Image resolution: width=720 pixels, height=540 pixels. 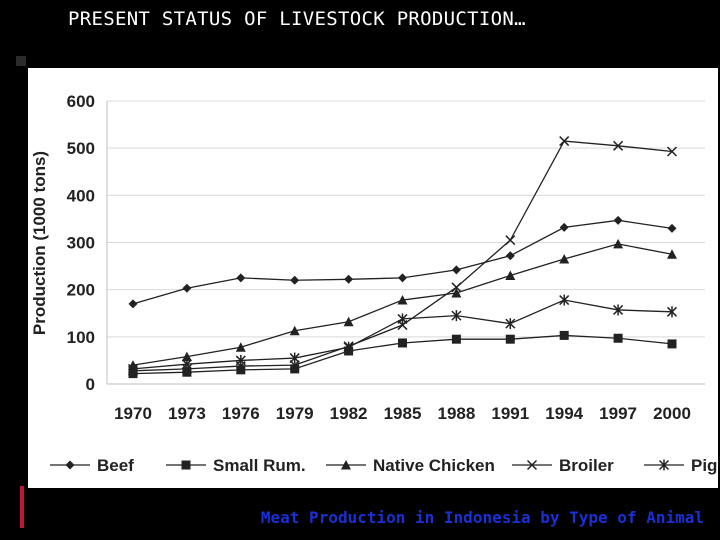 What do you see at coordinates (680, 465) in the screenshot?
I see `legend-item-pig: Pig` at bounding box center [680, 465].